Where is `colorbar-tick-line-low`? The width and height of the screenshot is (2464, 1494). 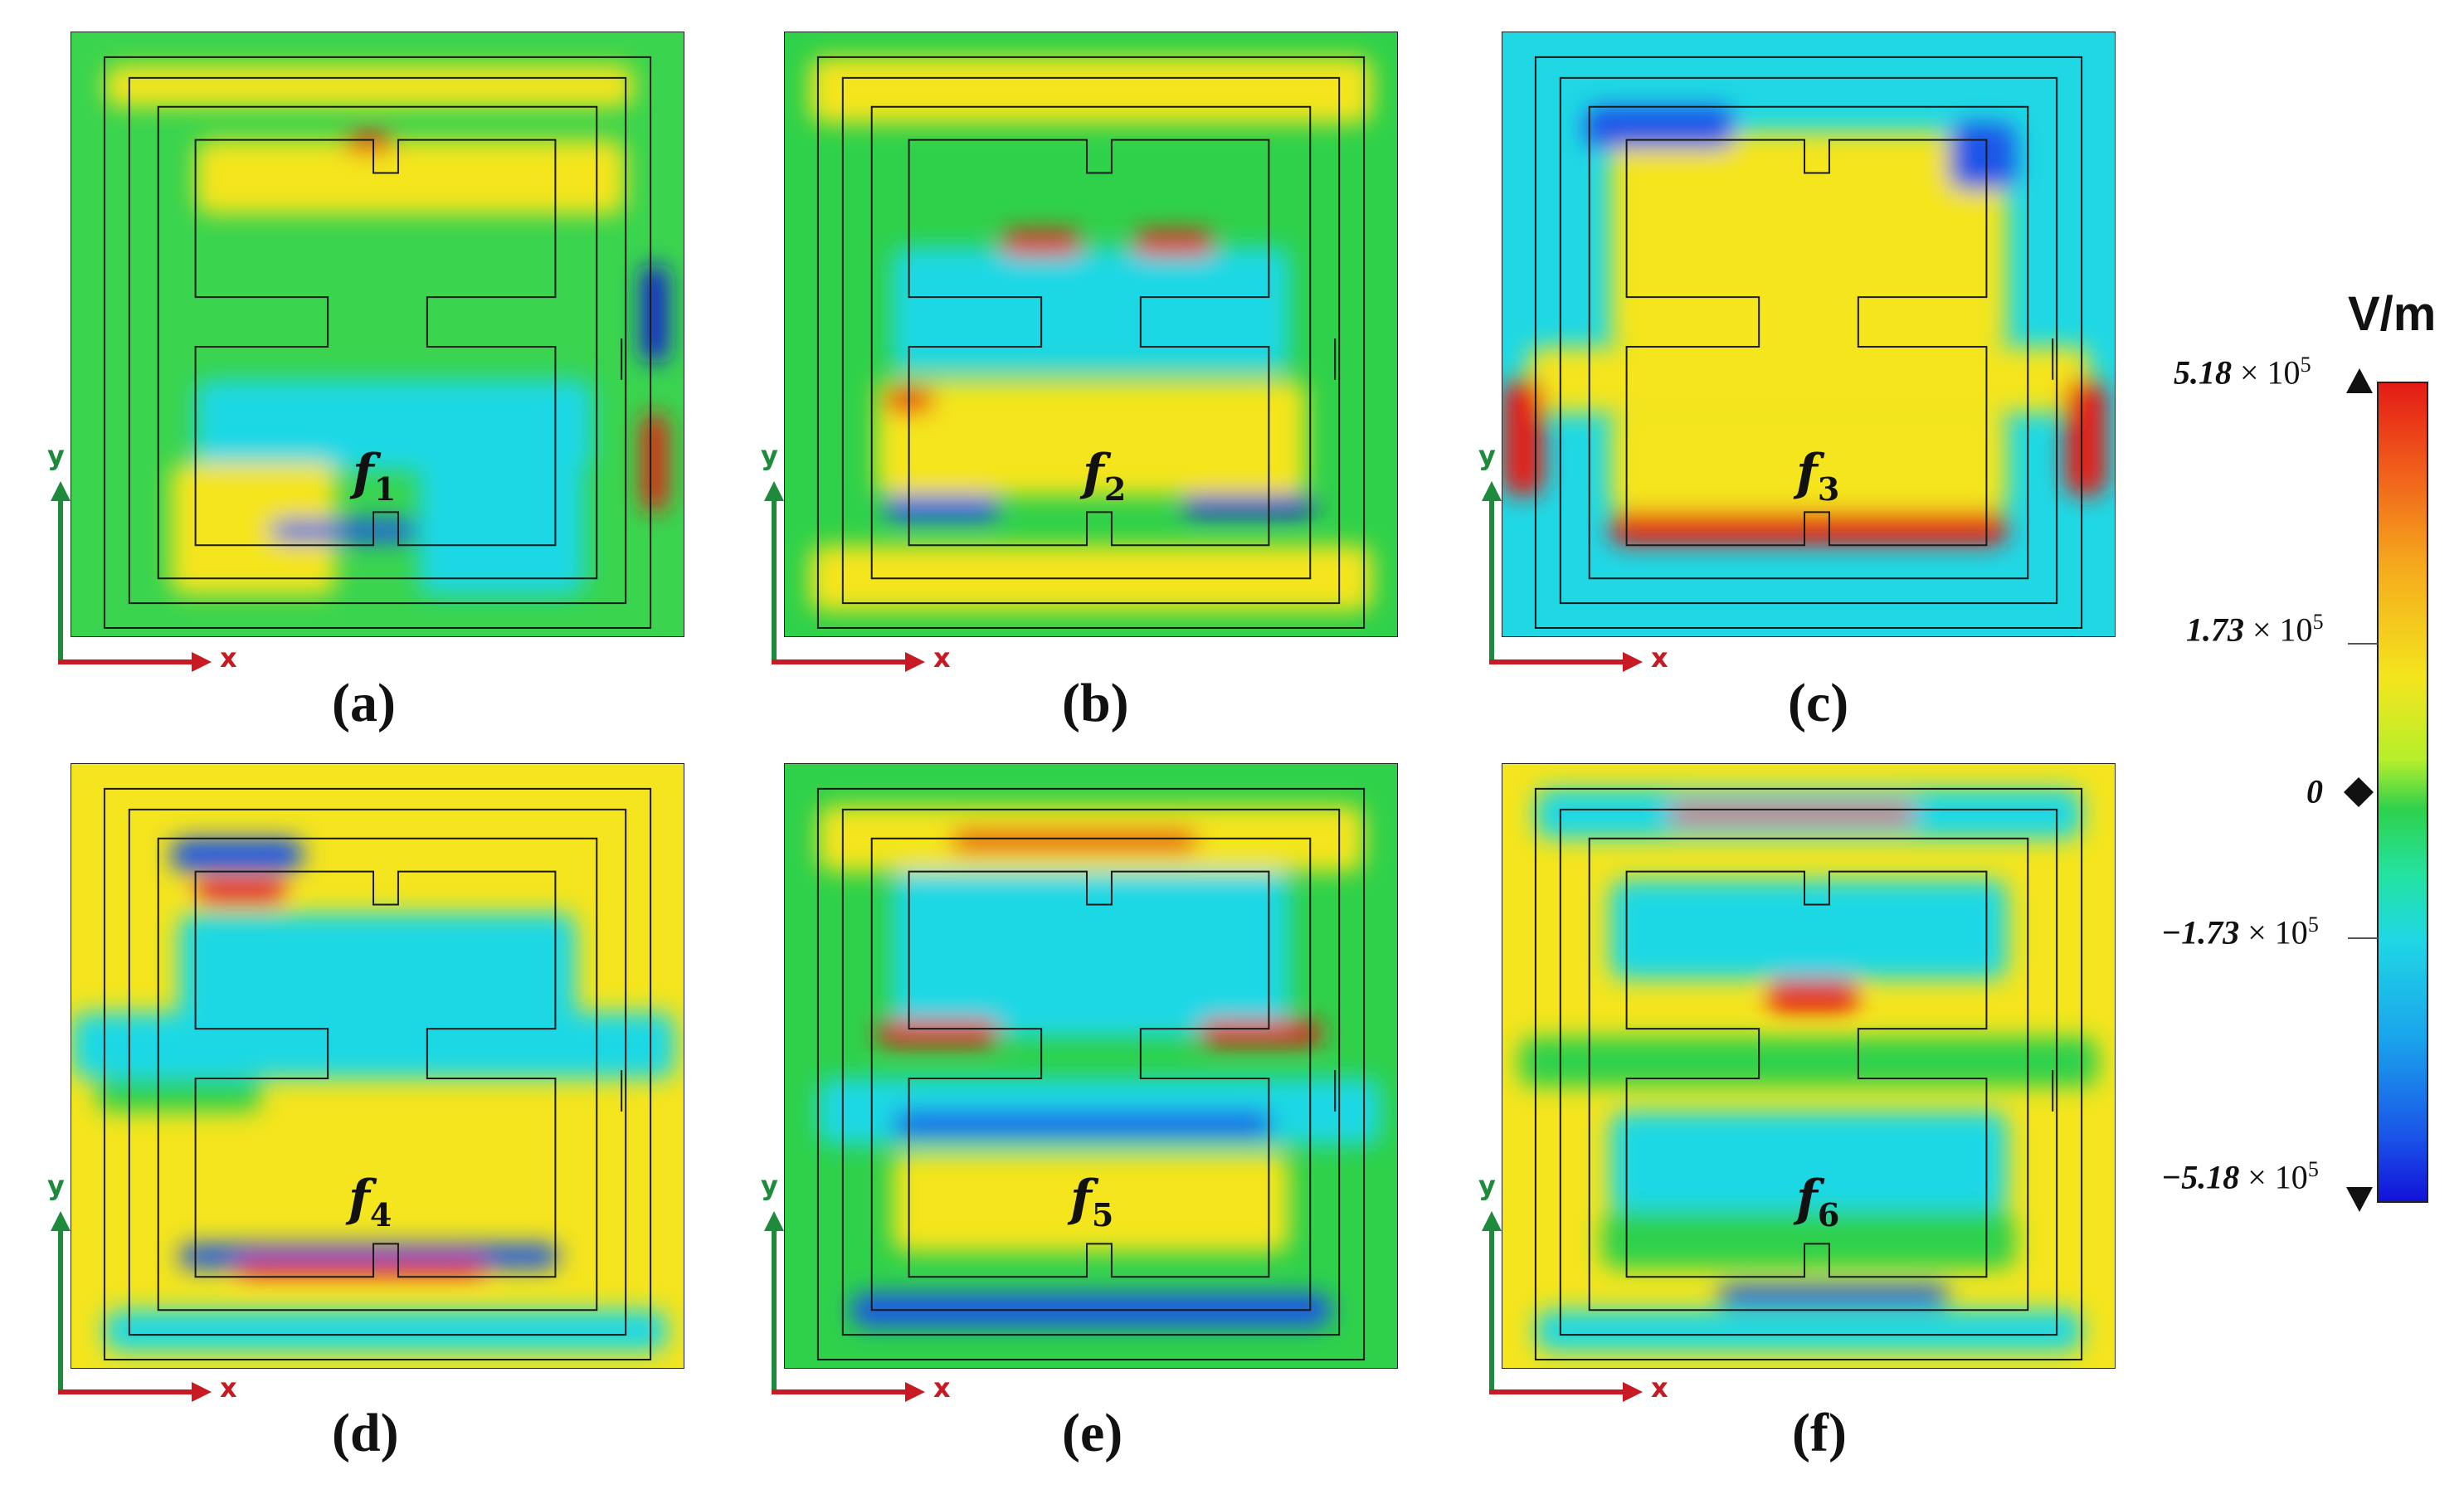
colorbar-tick-line-low is located at coordinates (2363, 938).